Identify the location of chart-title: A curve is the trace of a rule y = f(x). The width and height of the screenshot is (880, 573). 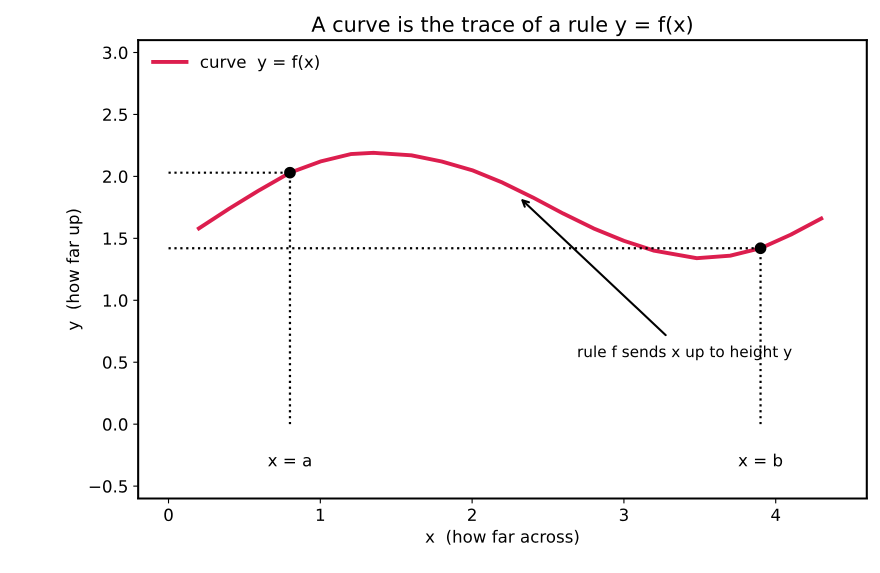
(501, 26).